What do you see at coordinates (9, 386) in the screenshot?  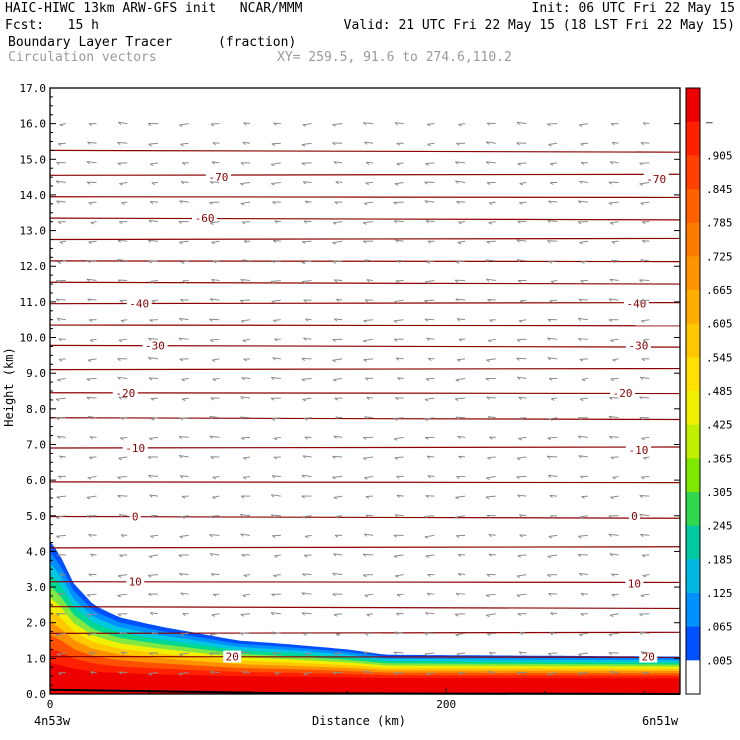 I see `y-axis-label: Height (km)` at bounding box center [9, 386].